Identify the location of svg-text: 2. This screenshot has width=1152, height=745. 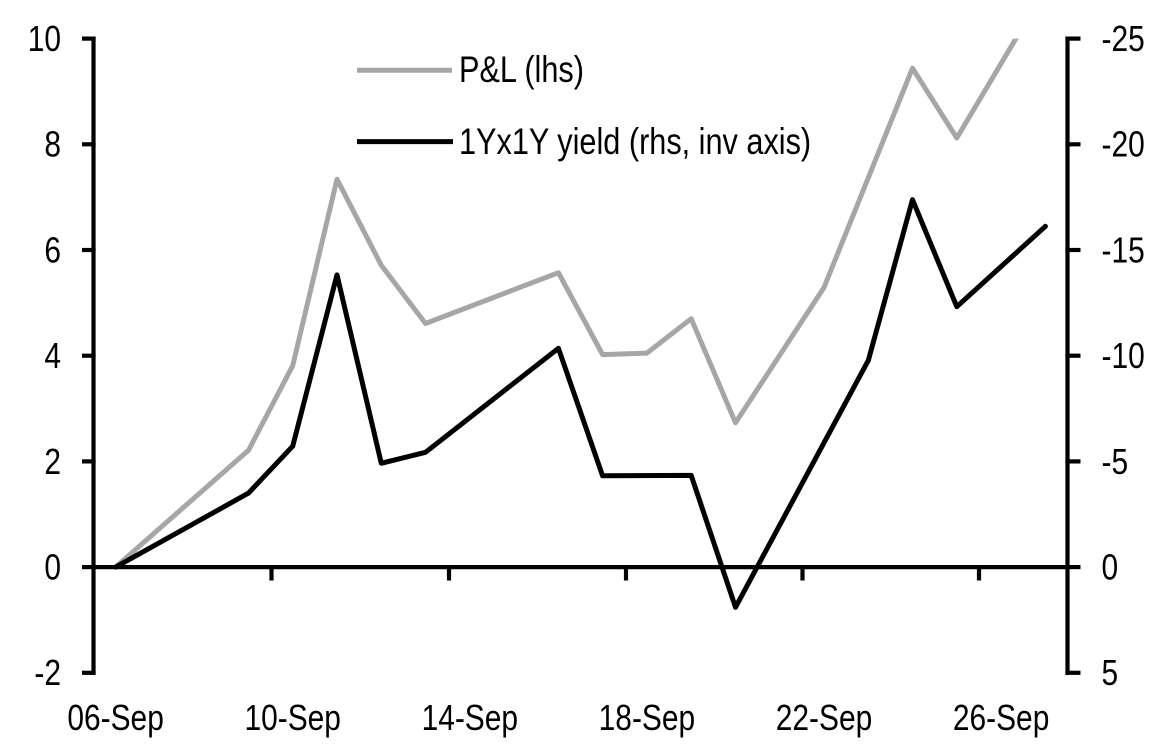
(52, 462).